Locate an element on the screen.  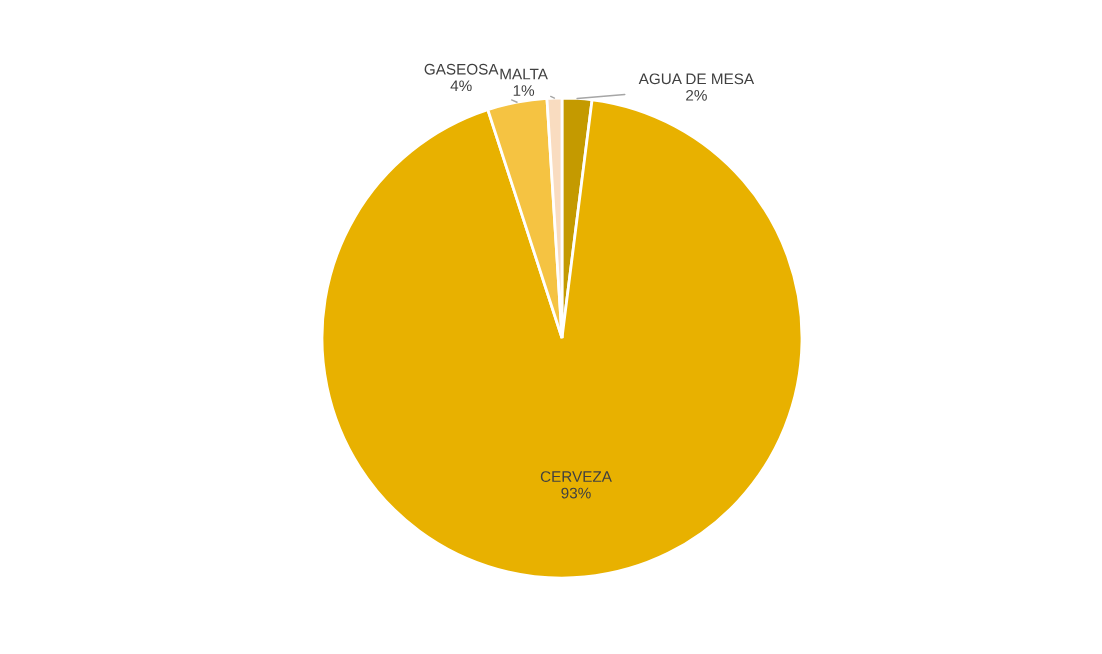
data-label: 93% is located at coordinates (576, 493).